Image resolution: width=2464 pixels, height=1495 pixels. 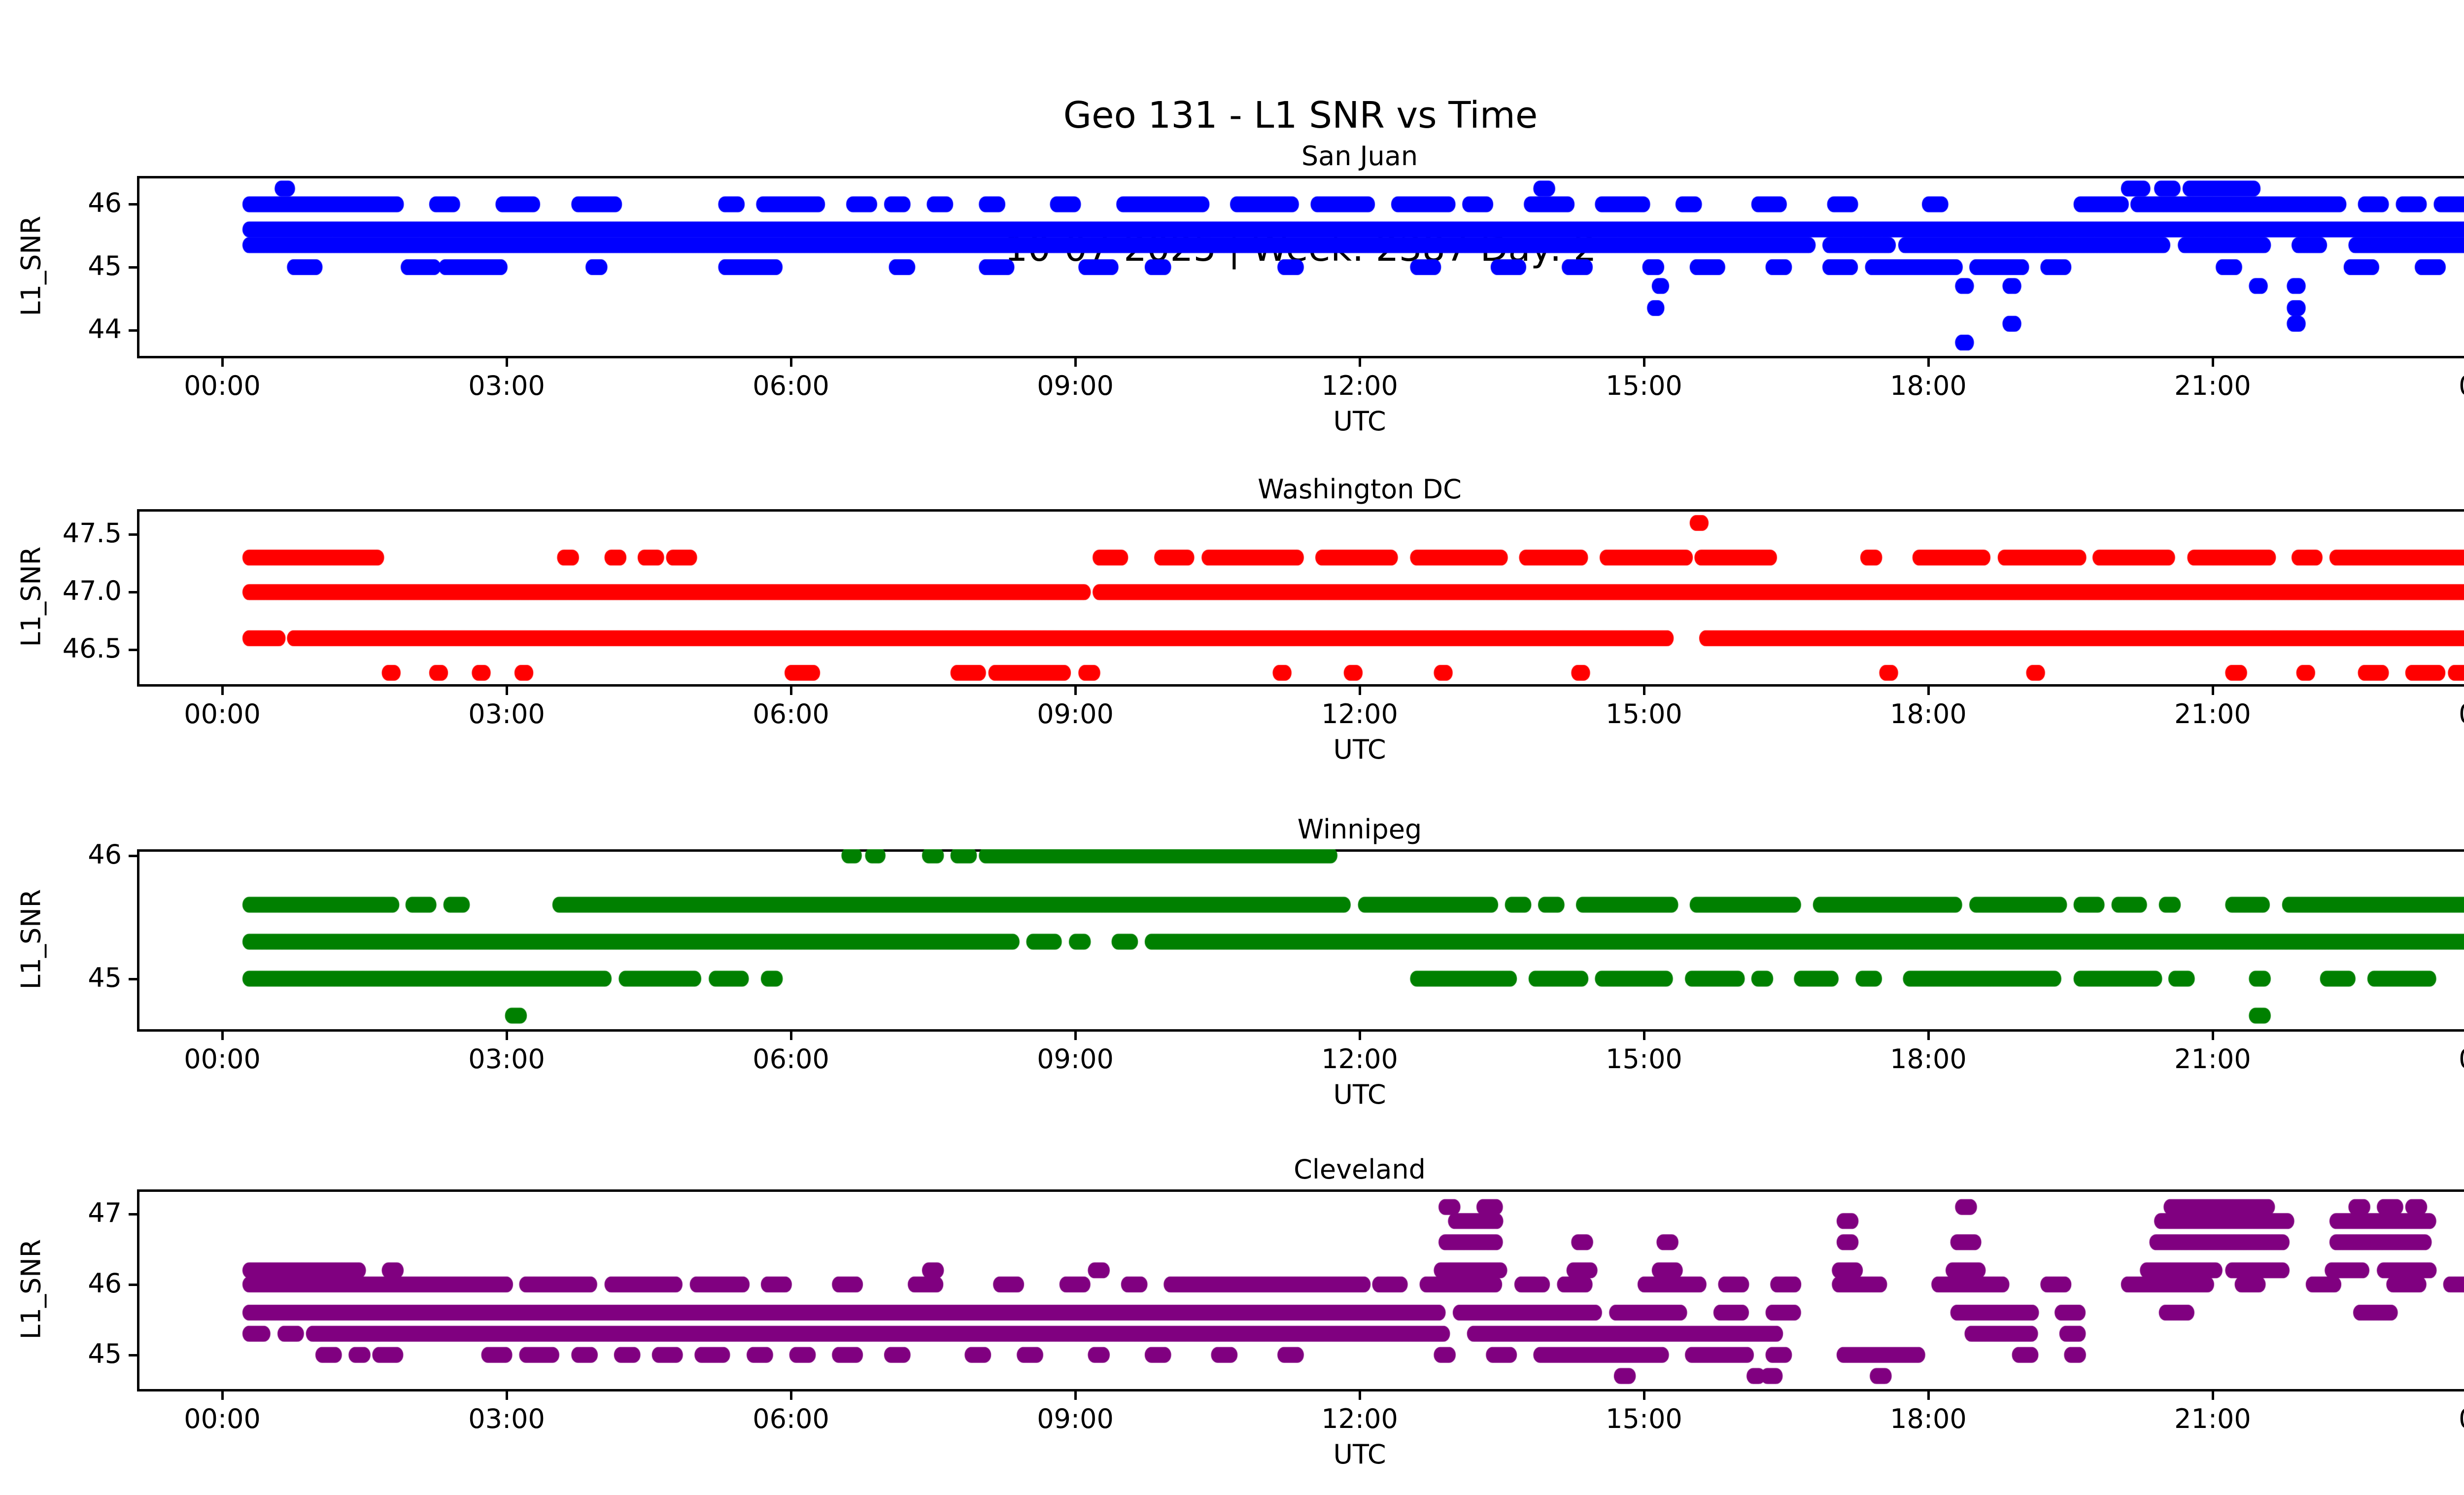 What do you see at coordinates (105, 329) in the screenshot?
I see `y-tick-label: 44` at bounding box center [105, 329].